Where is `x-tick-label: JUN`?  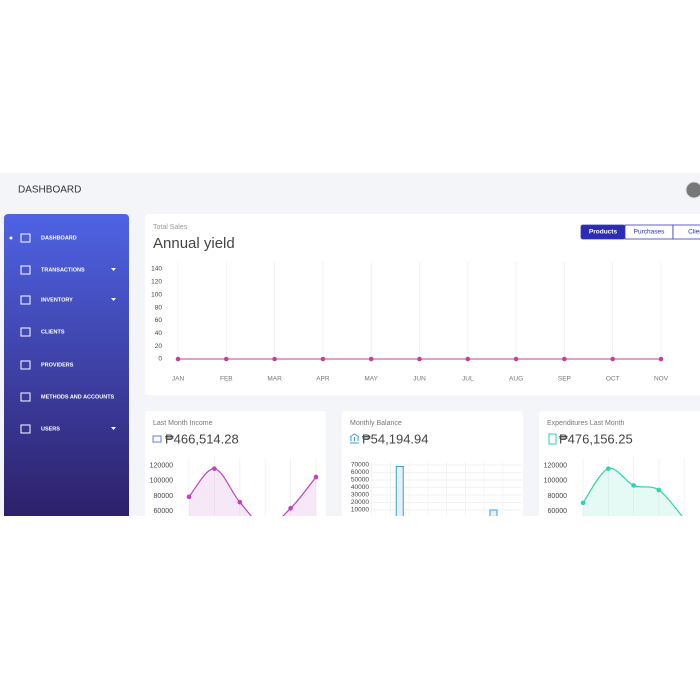
x-tick-label: JUN is located at coordinates (419, 379).